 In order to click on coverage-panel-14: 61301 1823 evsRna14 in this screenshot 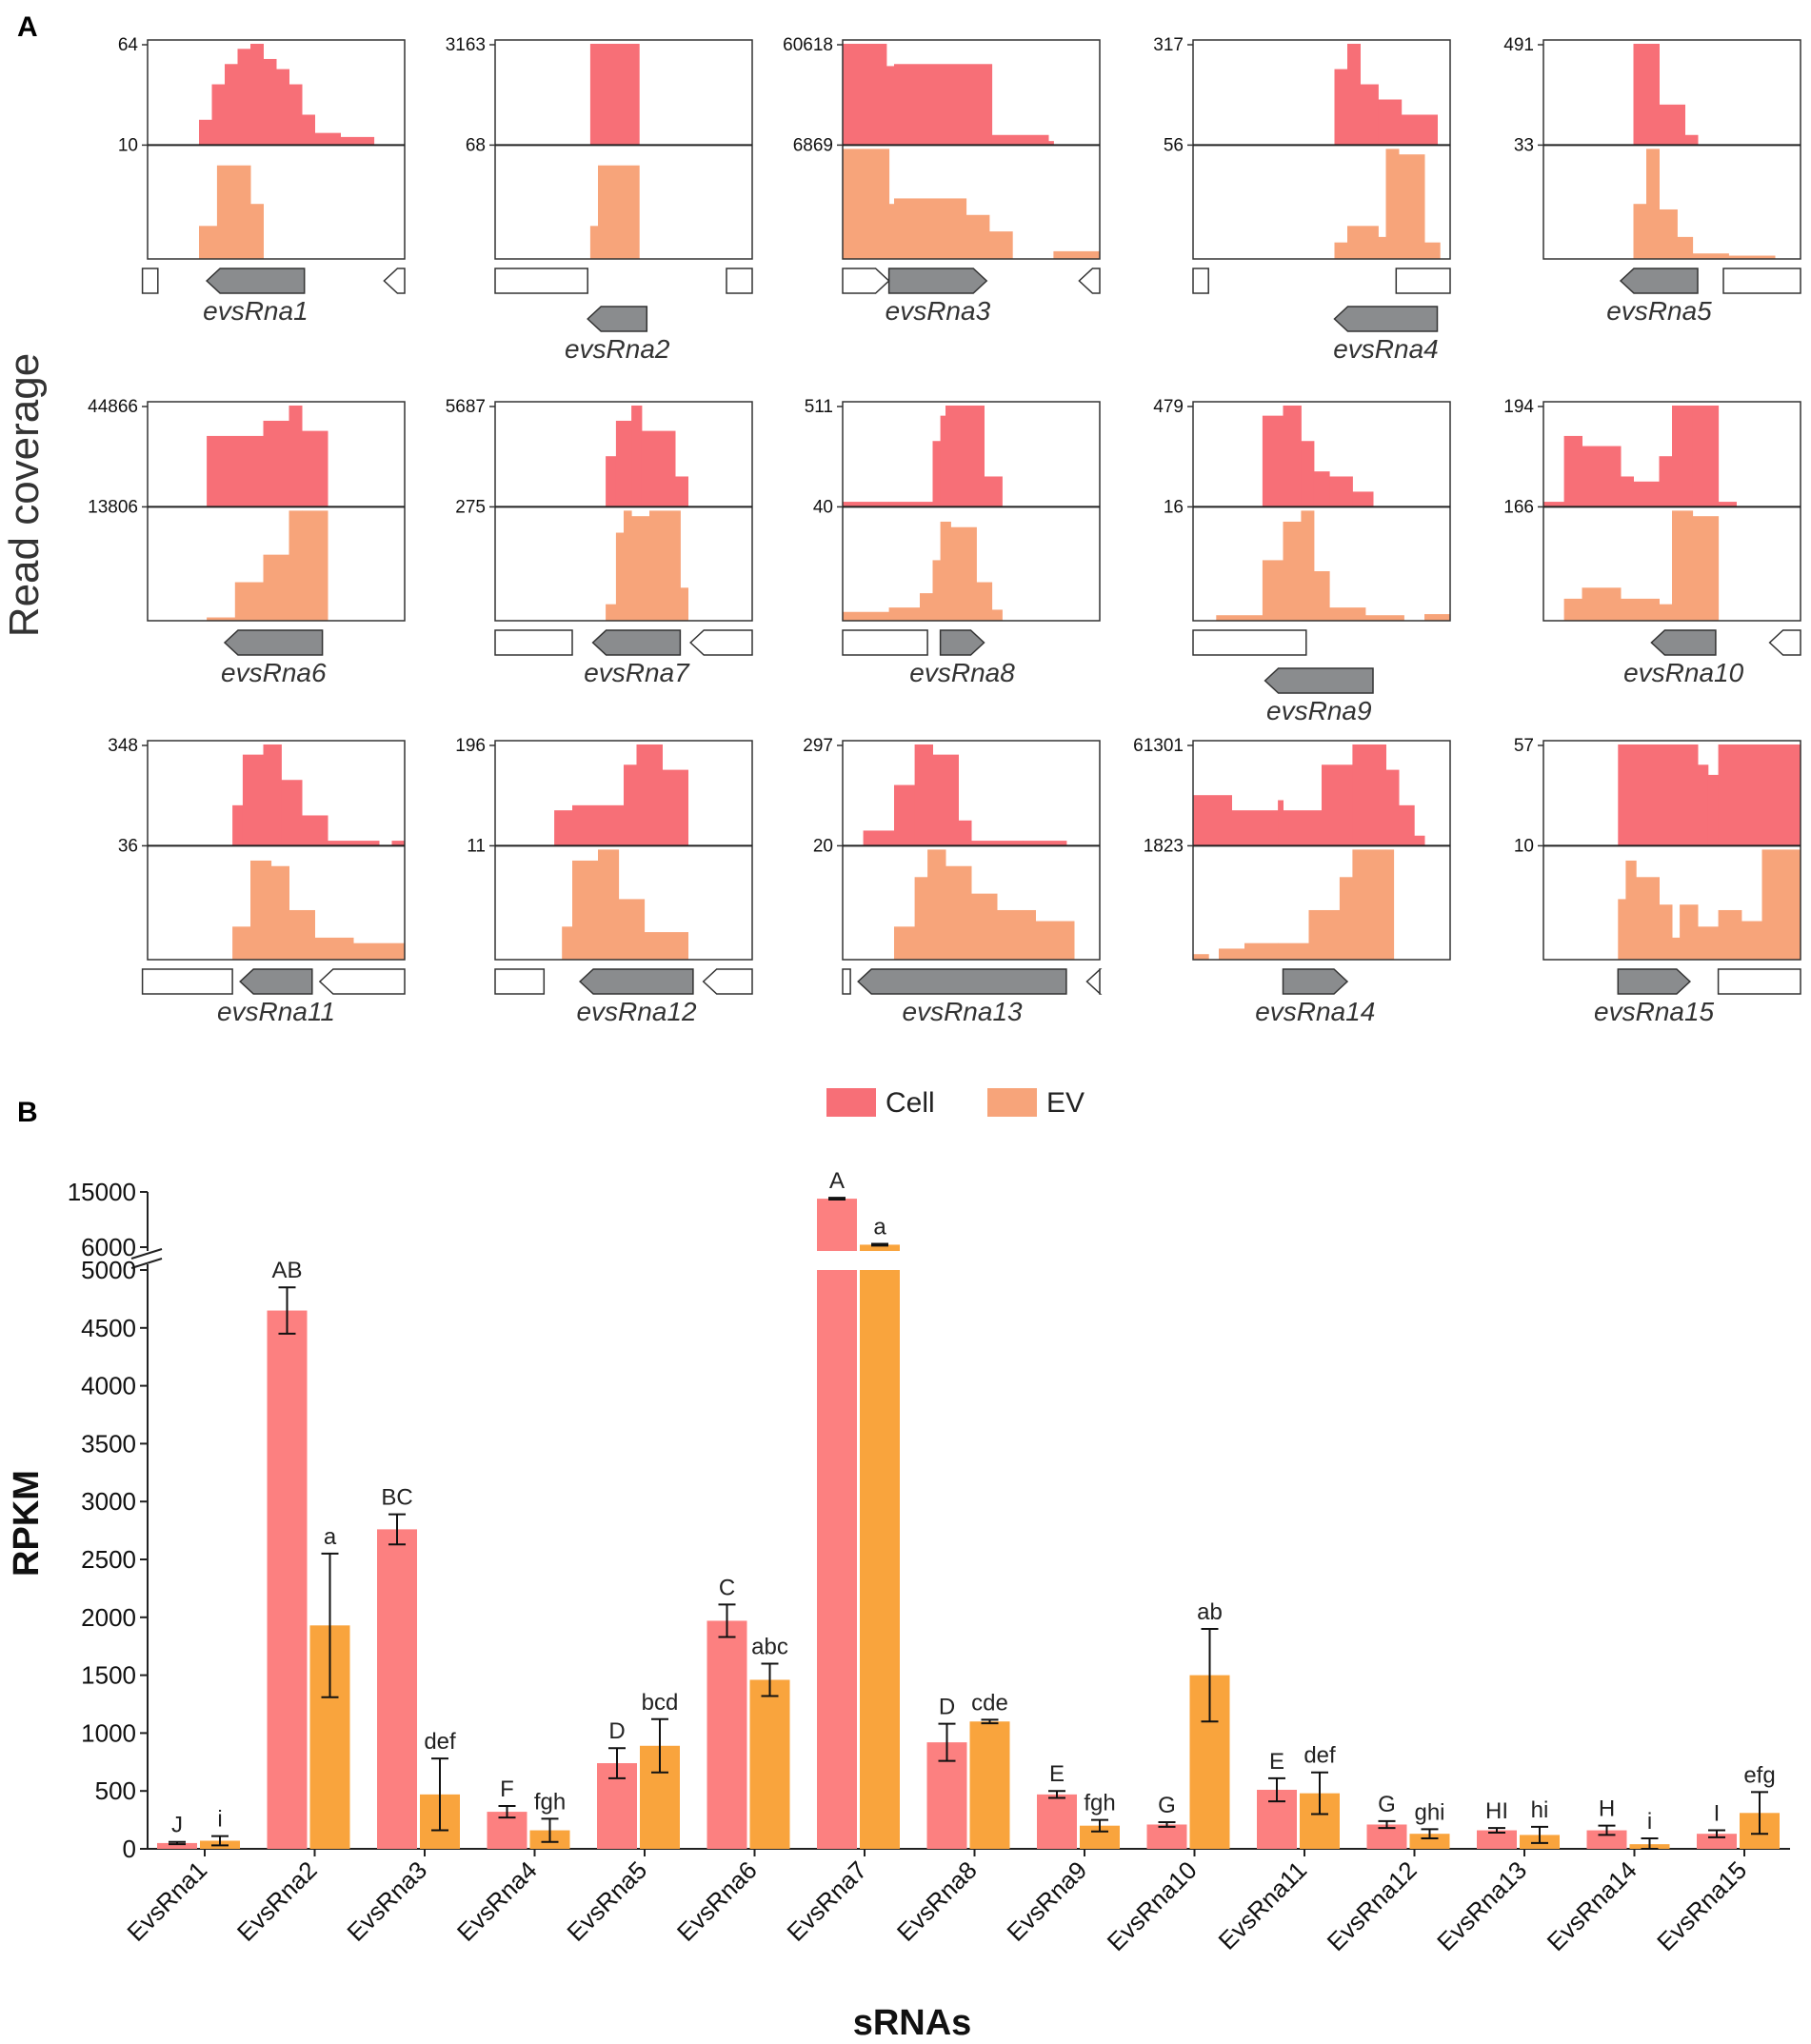, I will do `click(1292, 881)`.